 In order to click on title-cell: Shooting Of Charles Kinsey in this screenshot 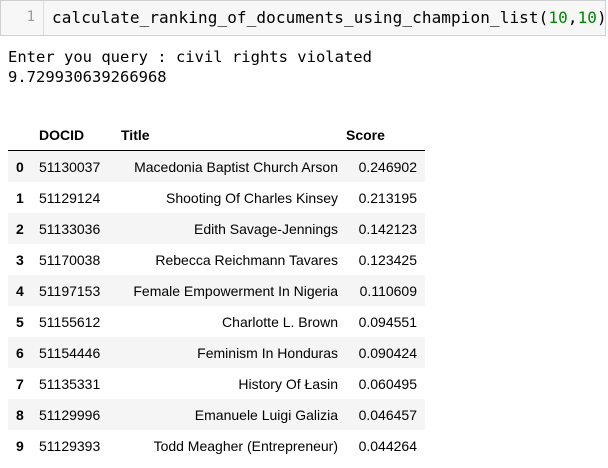, I will do `click(252, 197)`.